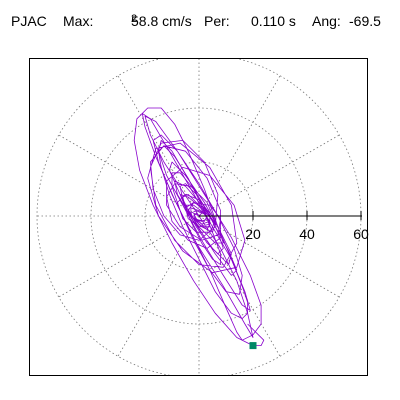 This screenshot has width=400, height=400. What do you see at coordinates (326, 21) in the screenshot?
I see `angle-label: Ang:` at bounding box center [326, 21].